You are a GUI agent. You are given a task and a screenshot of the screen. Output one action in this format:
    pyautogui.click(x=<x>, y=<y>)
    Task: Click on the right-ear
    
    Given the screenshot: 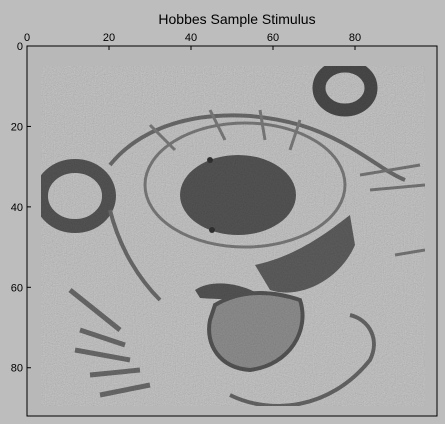 What is the action you would take?
    pyautogui.click(x=345, y=88)
    